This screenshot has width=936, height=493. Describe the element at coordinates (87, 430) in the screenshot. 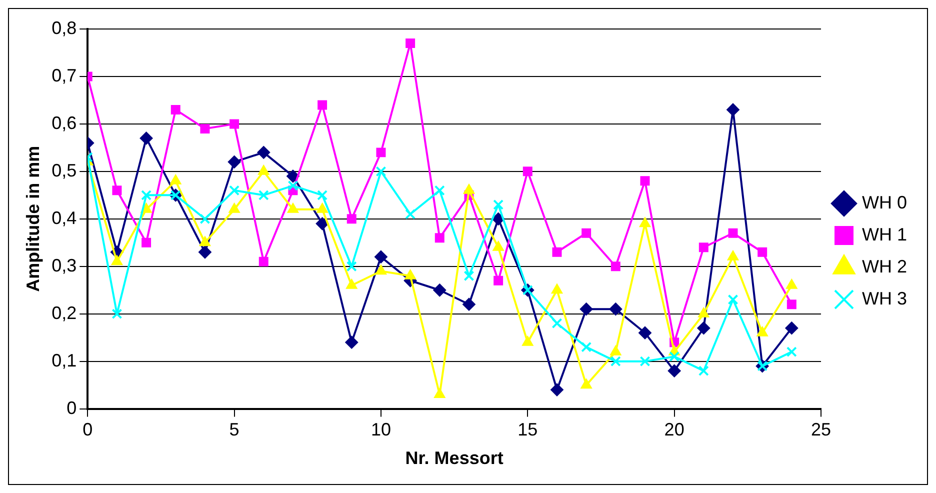

I see `x-tick-label: 0` at that location.